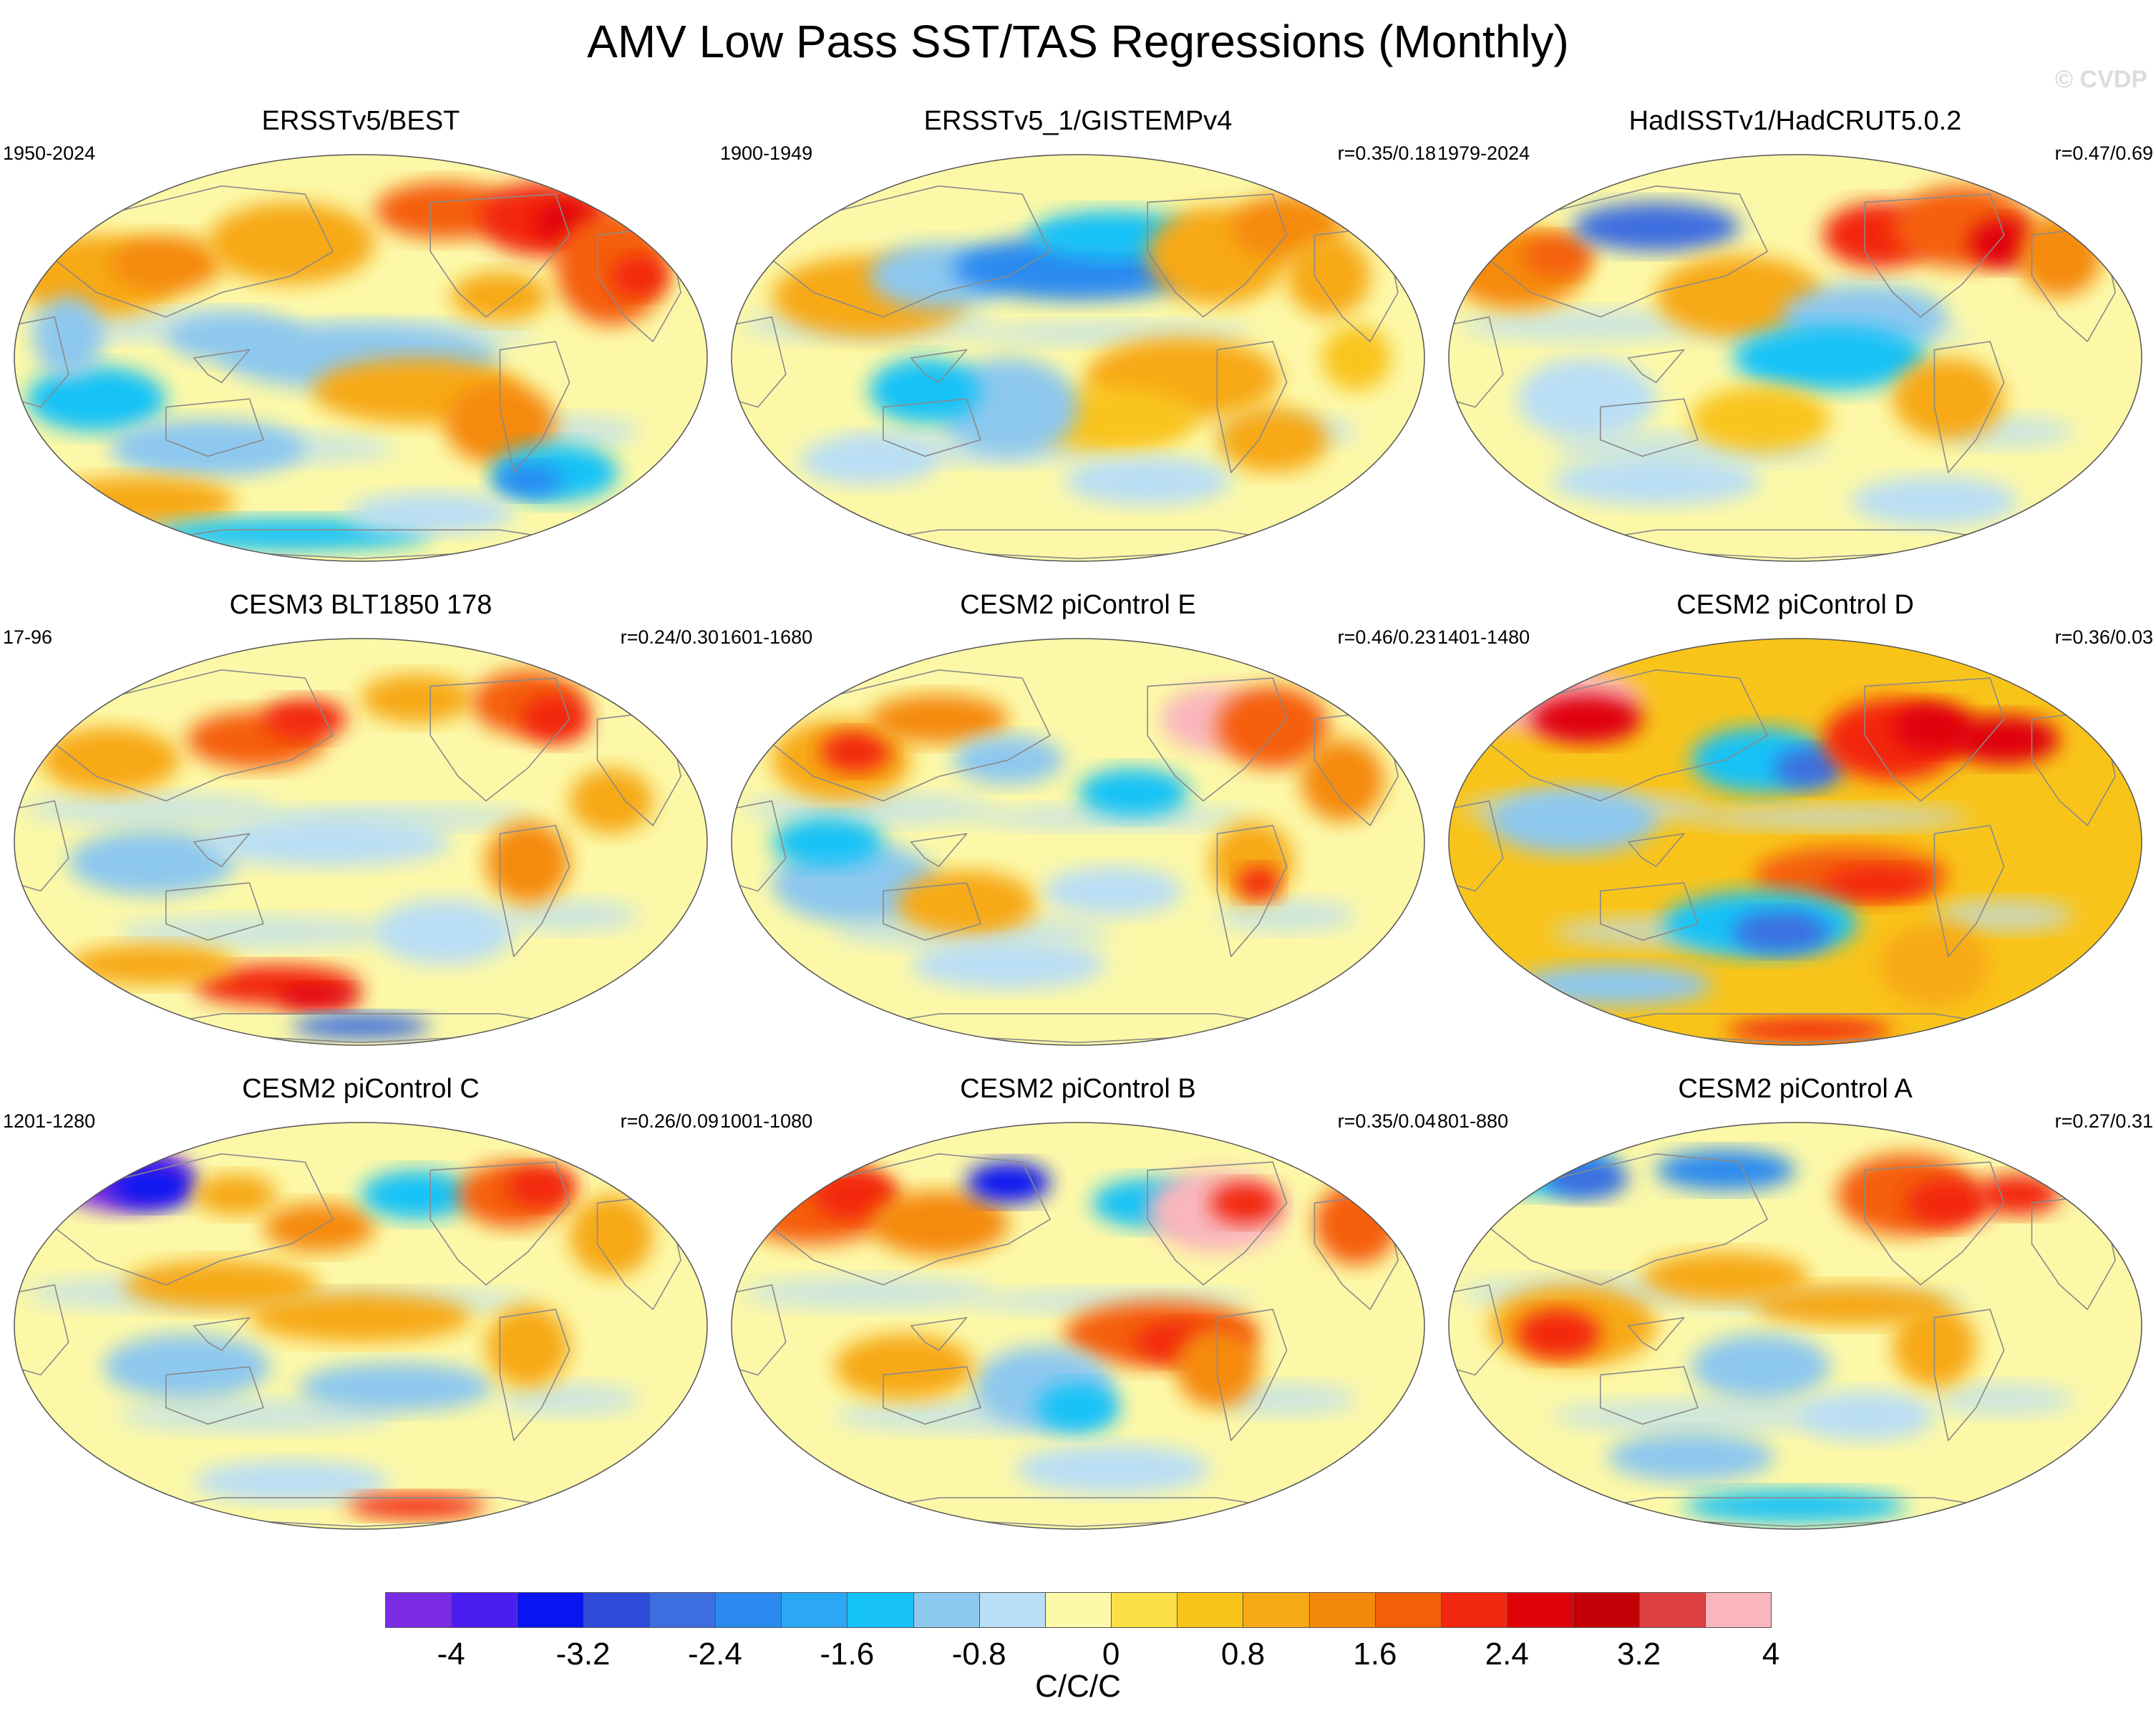 The image size is (2156, 1721). What do you see at coordinates (1243, 1655) in the screenshot?
I see `colorbar-tick-label: 0.8` at bounding box center [1243, 1655].